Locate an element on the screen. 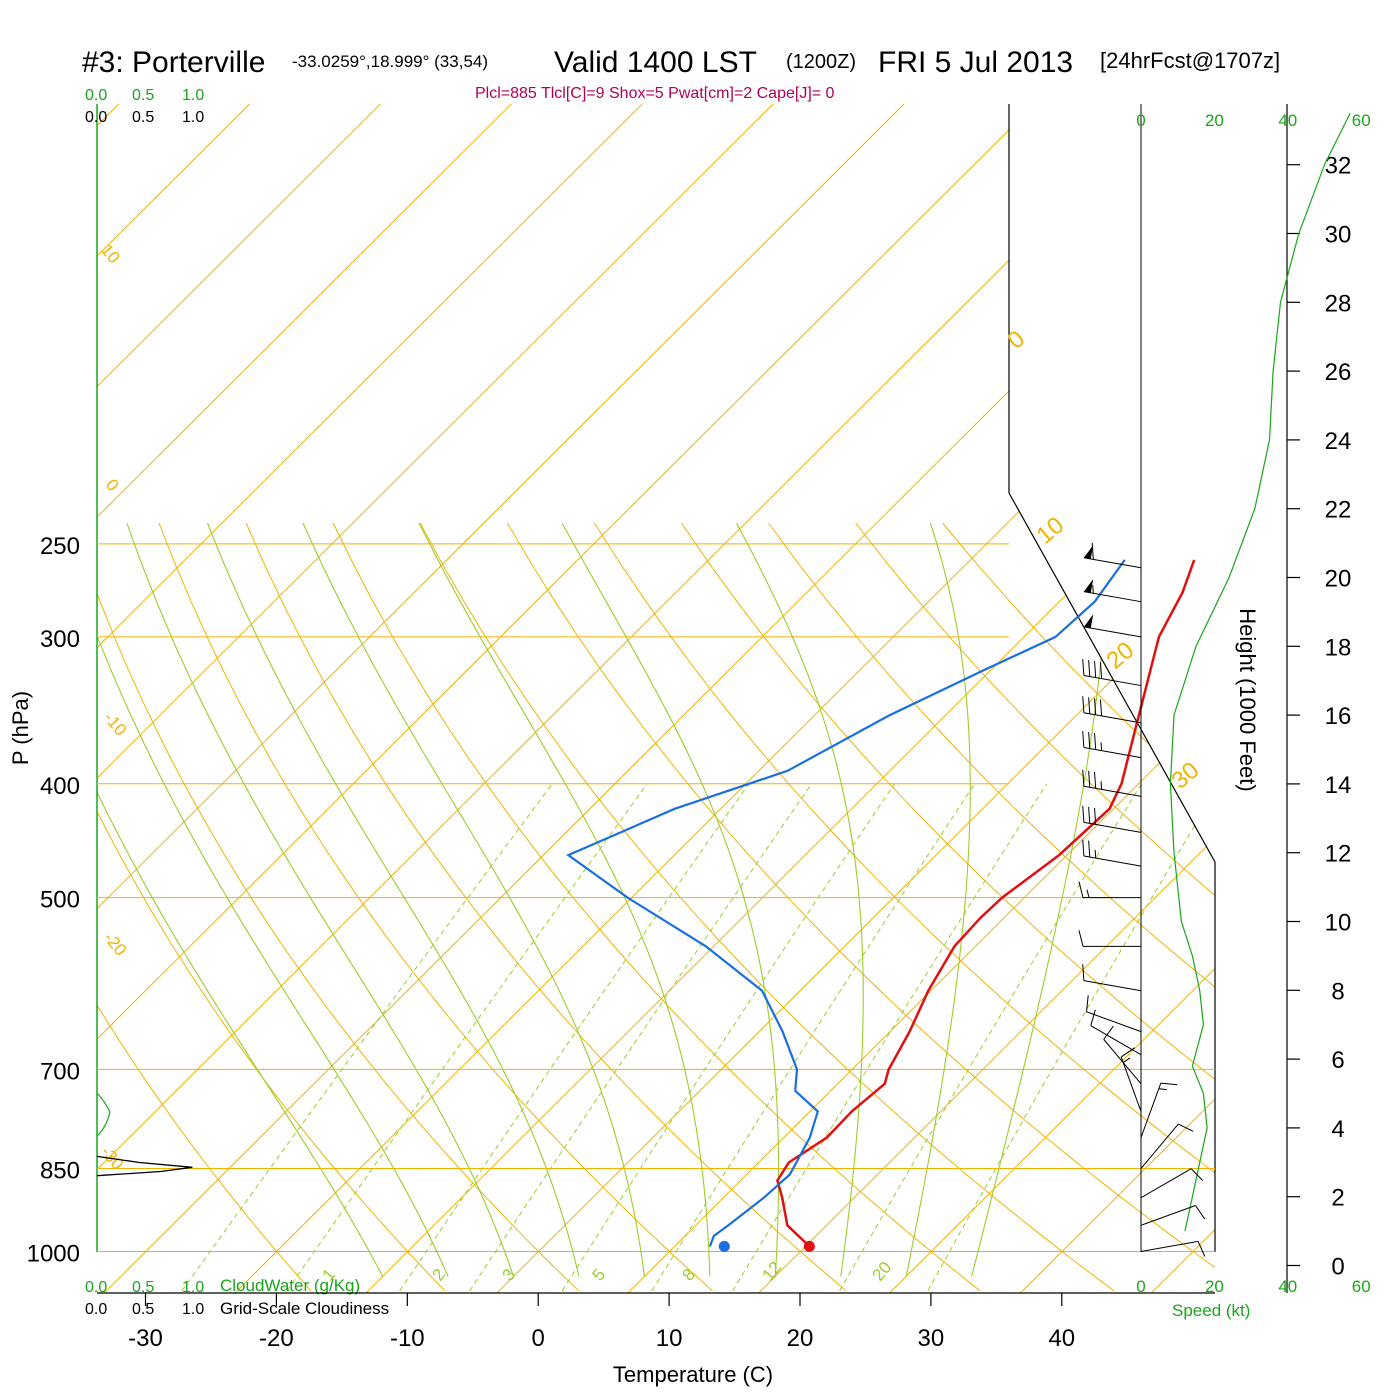 The height and width of the screenshot is (1400, 1400). isotherm-label-30: 30 is located at coordinates (1186, 776).